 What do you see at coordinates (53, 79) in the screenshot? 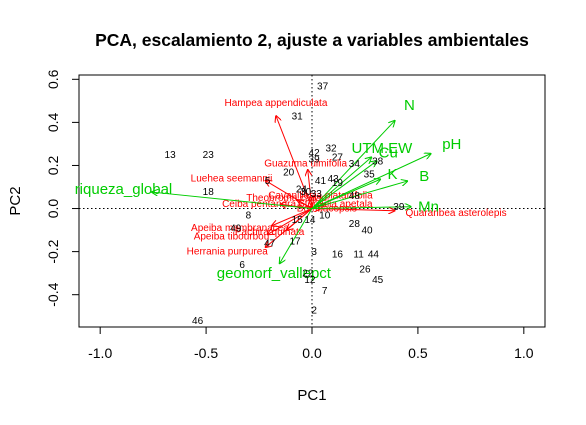
I see `y-tick-label: 0.6` at bounding box center [53, 79].